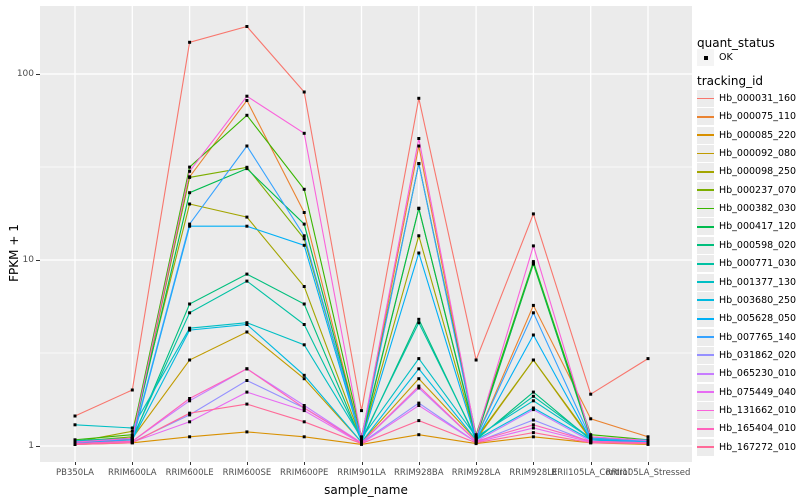 The height and width of the screenshot is (500, 800). Describe the element at coordinates (746, 245) in the screenshot. I see `legend-item-Hb_000598_020: Hb_000598_020` at that location.